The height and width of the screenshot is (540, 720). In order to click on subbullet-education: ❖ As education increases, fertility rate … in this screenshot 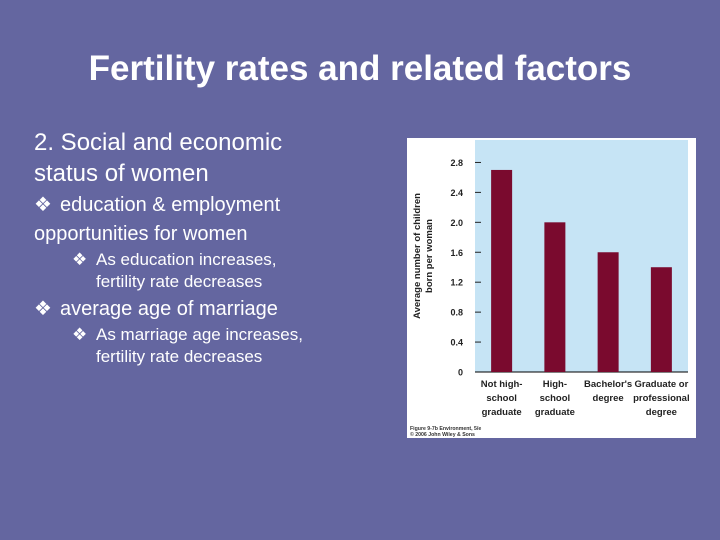, I will do `click(223, 271)`.